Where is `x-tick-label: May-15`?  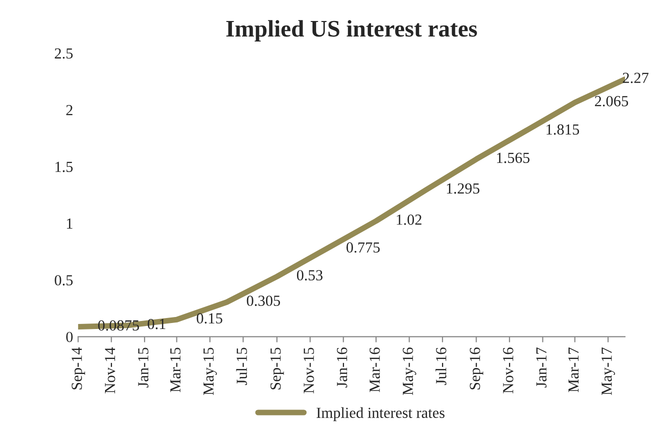
x-tick-label: May-15 is located at coordinates (210, 372).